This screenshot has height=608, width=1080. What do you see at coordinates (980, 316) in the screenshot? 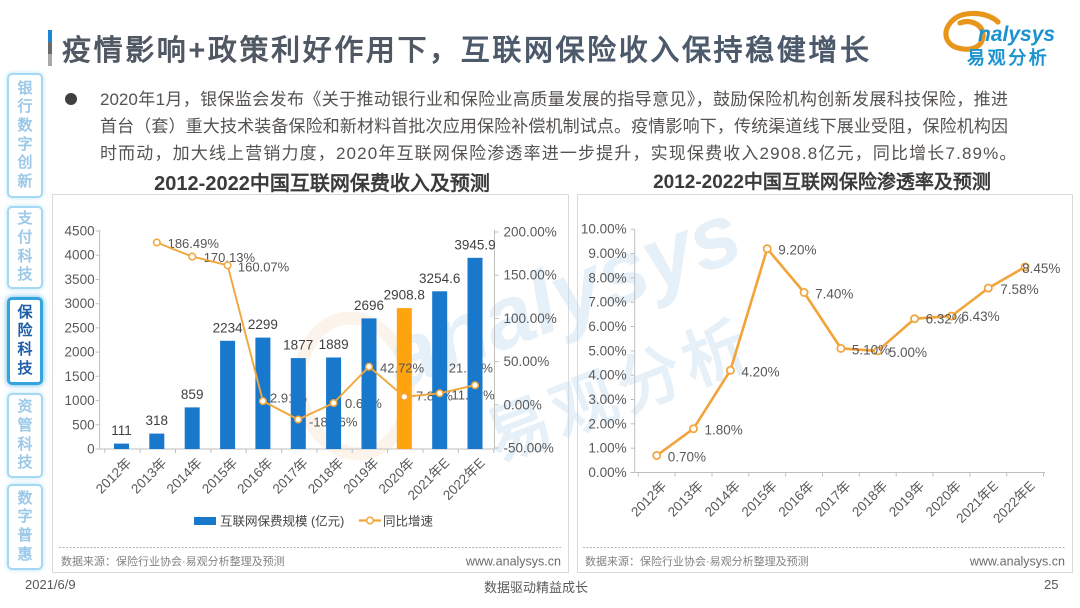
I see `svg-text: 6.43%` at bounding box center [980, 316].